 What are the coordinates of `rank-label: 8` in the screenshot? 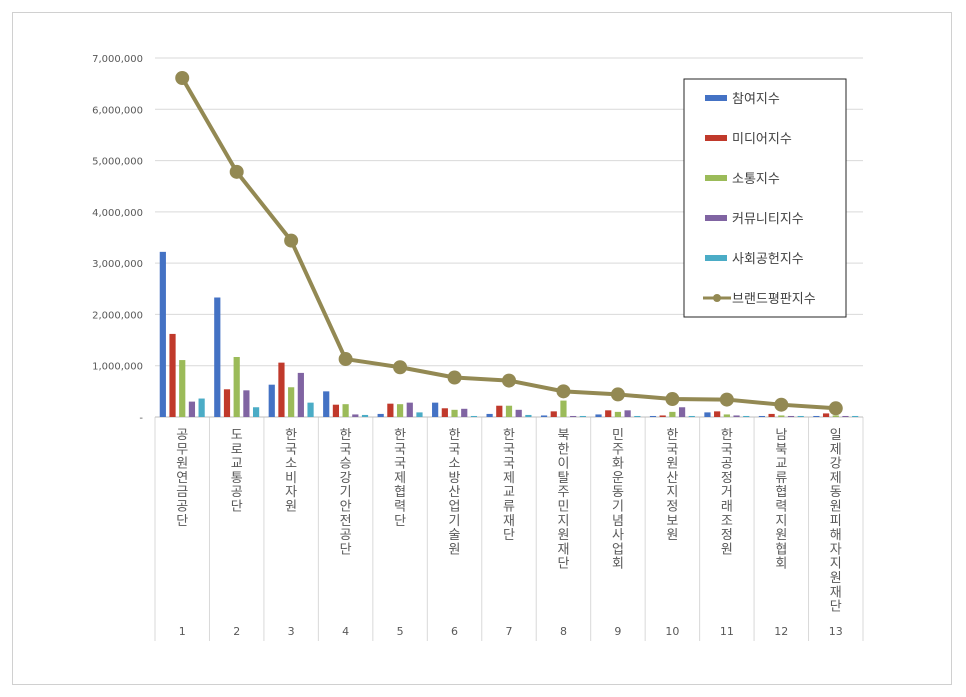 It's located at (563, 631).